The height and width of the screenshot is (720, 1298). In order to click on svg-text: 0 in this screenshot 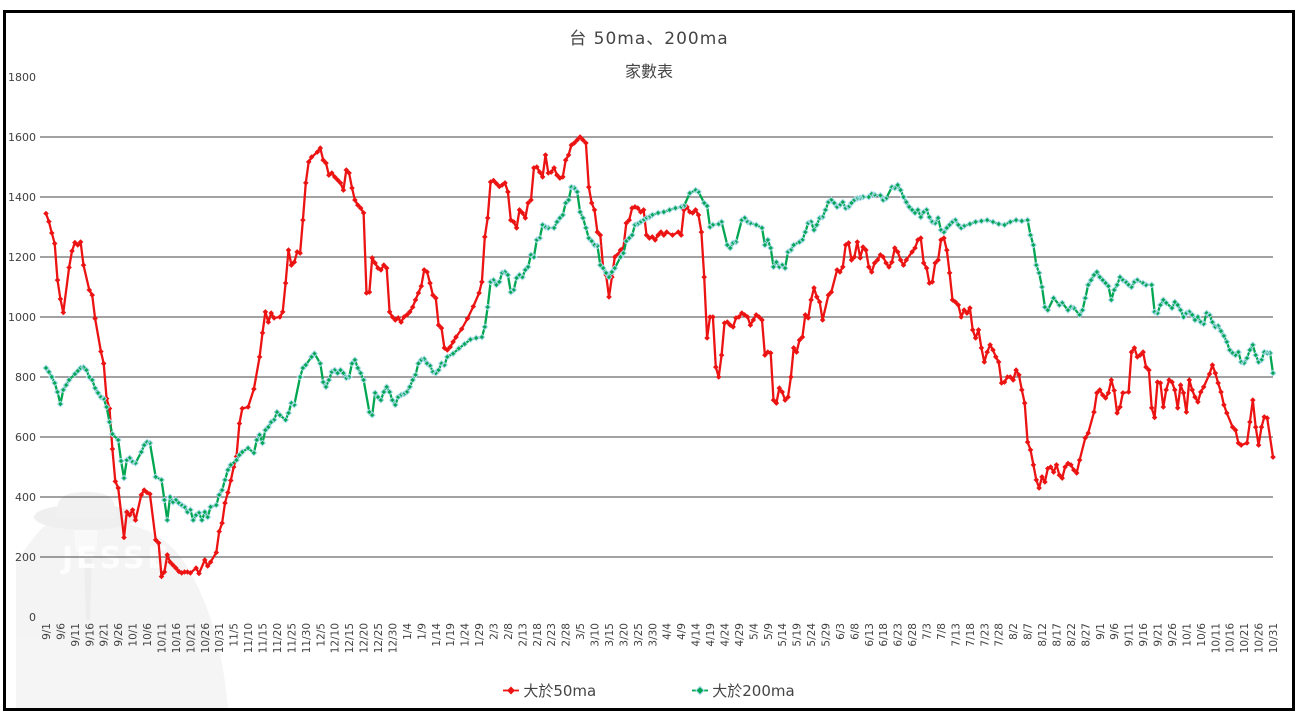, I will do `click(32, 617)`.